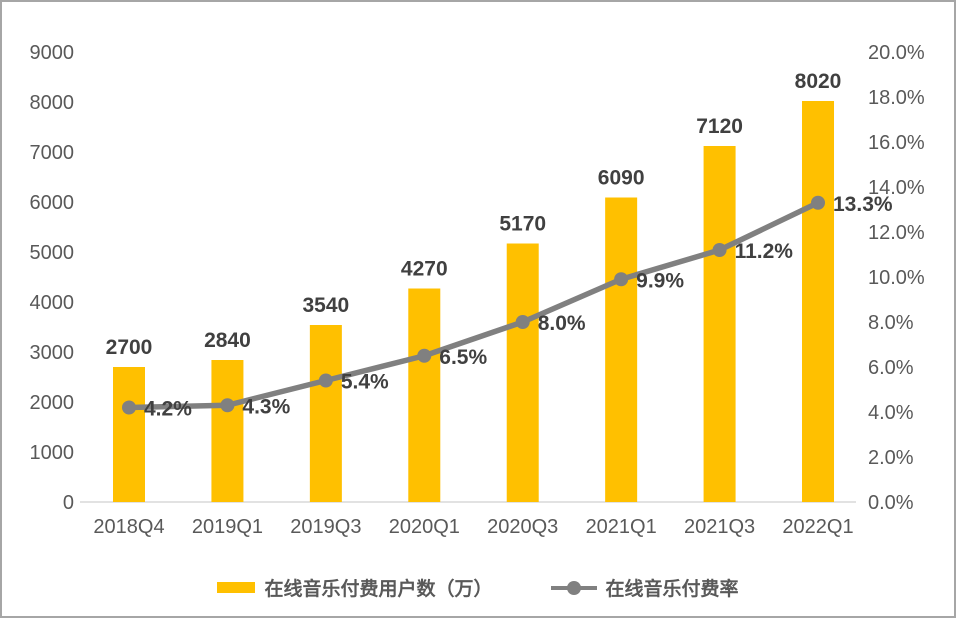 The height and width of the screenshot is (618, 956). I want to click on right-axis-tick: 16.0%, so click(896, 143).